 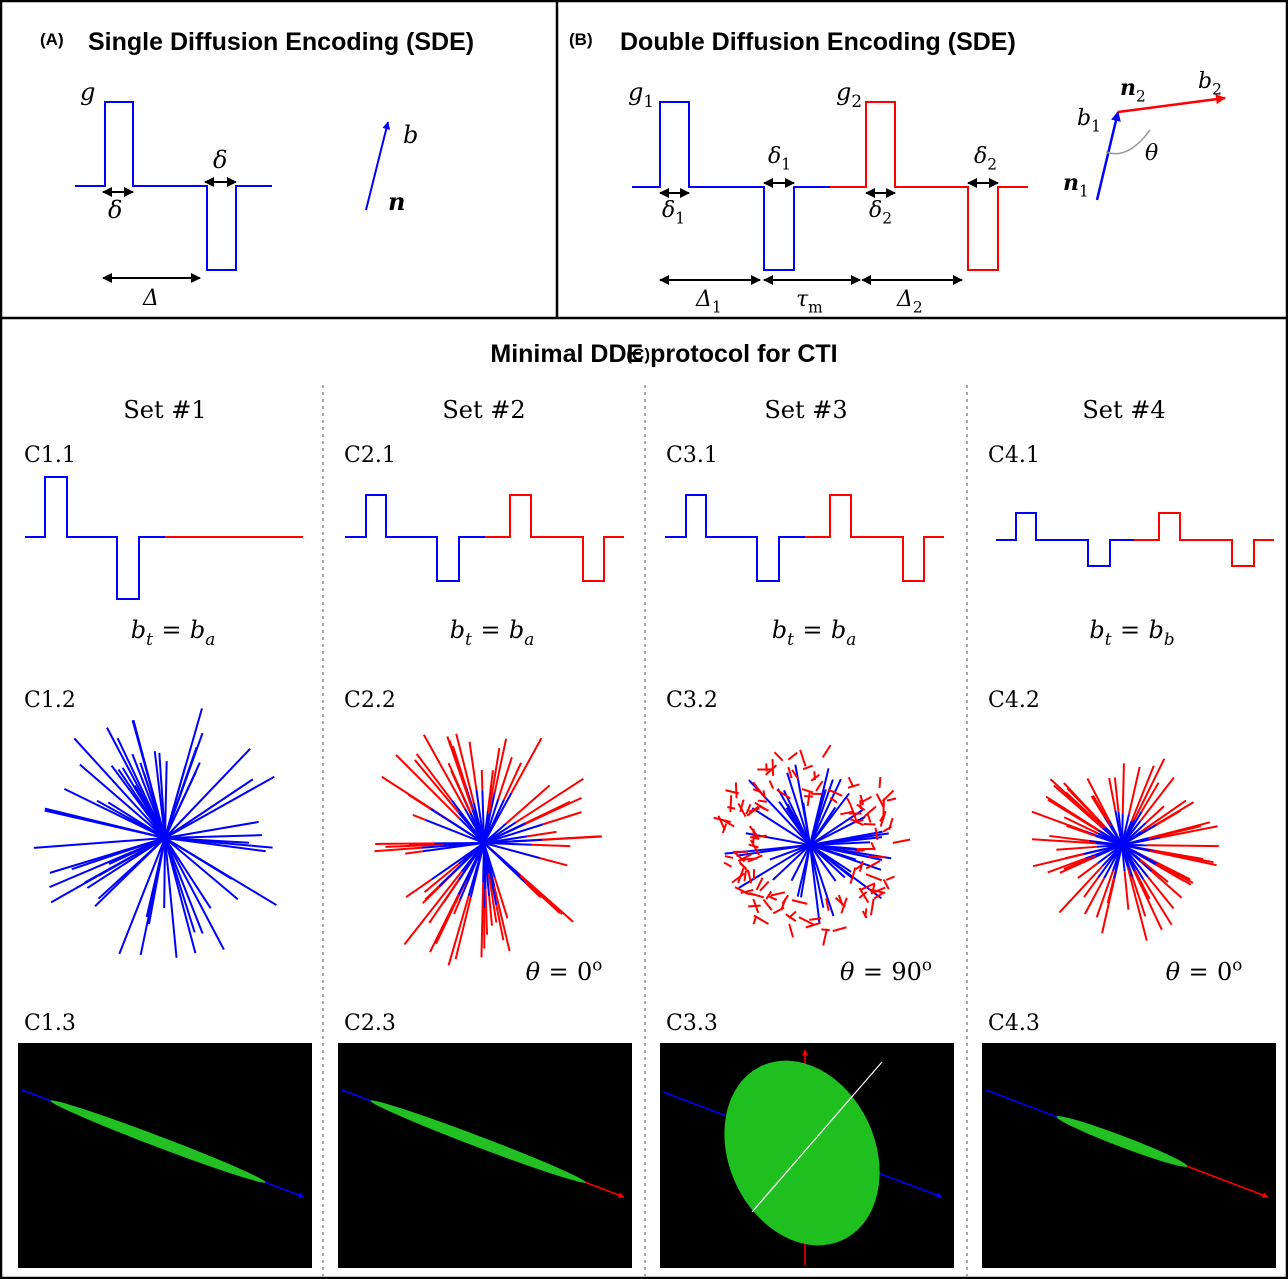 What do you see at coordinates (220, 160) in the screenshot?
I see `math-symbol: δ` at bounding box center [220, 160].